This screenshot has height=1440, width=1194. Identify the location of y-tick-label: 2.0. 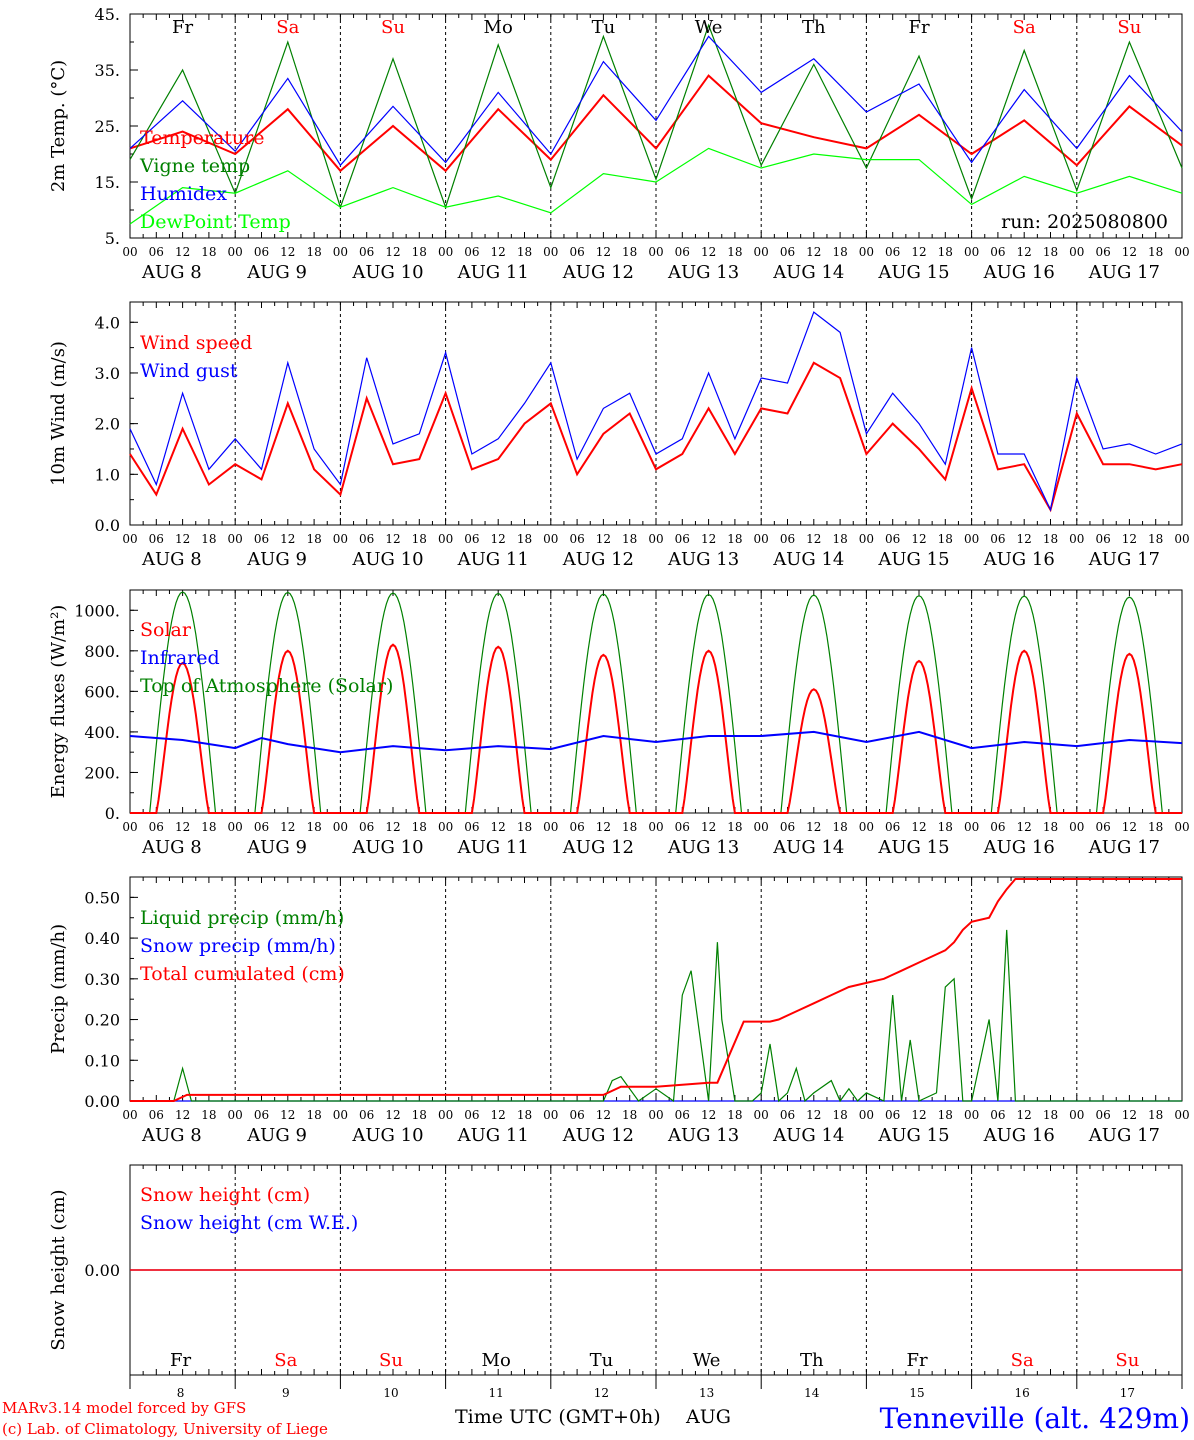
(107, 424).